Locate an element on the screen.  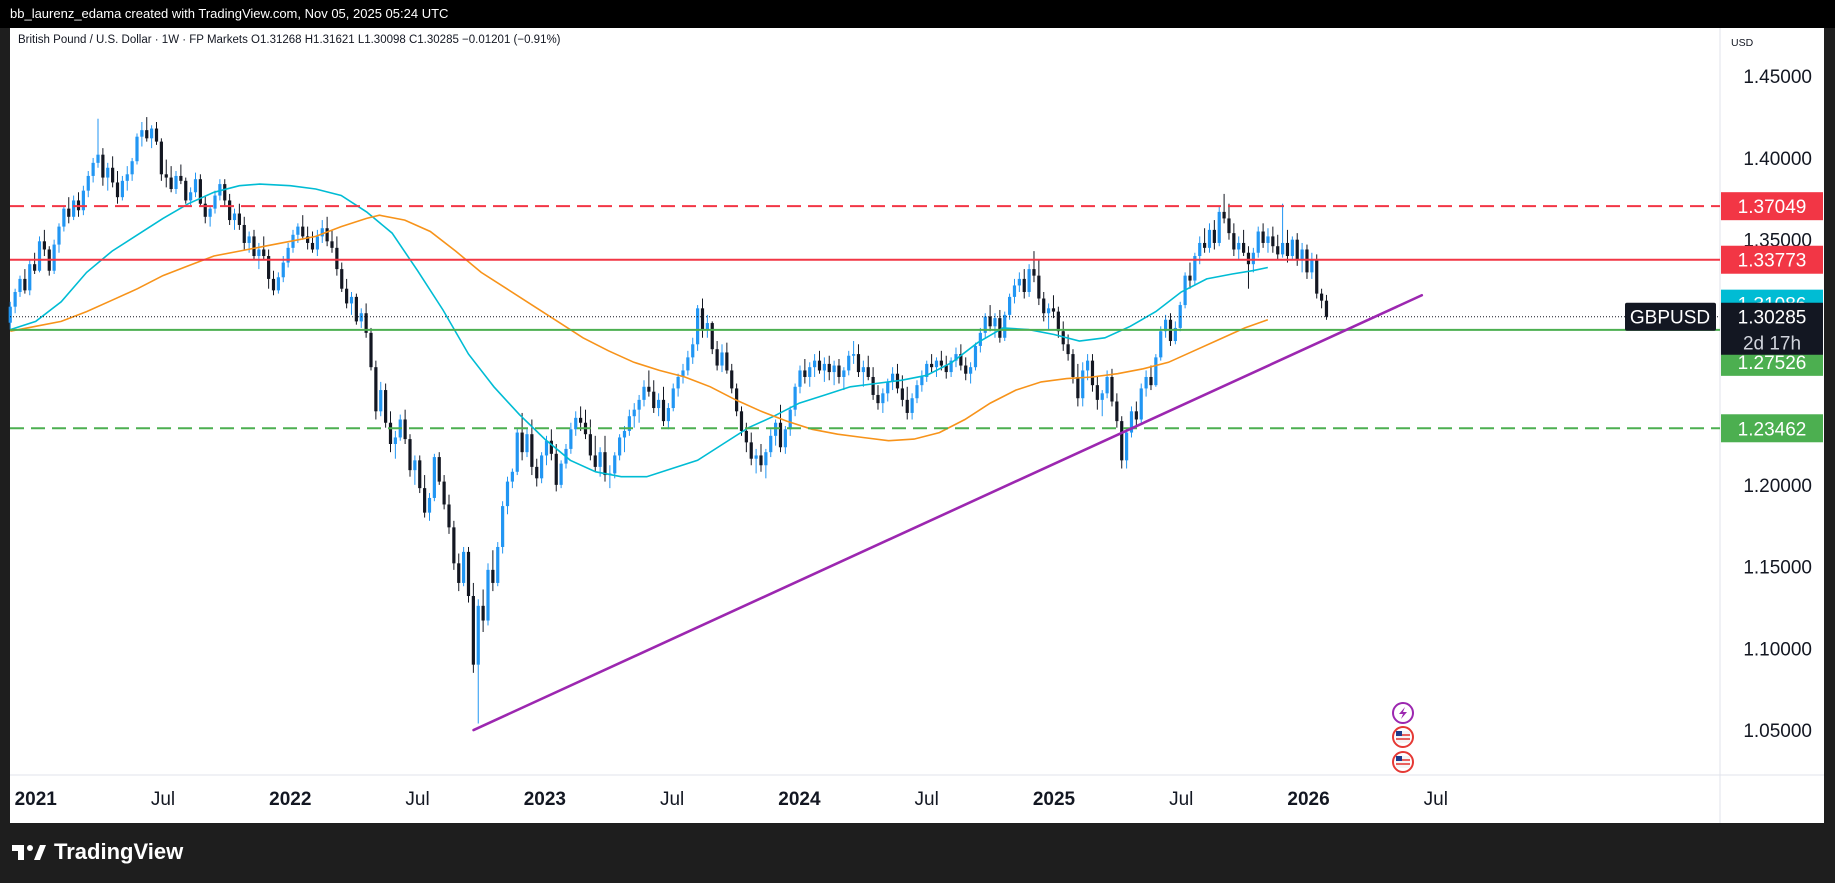
y-tick-label: 1.15000 is located at coordinates (1777, 568).